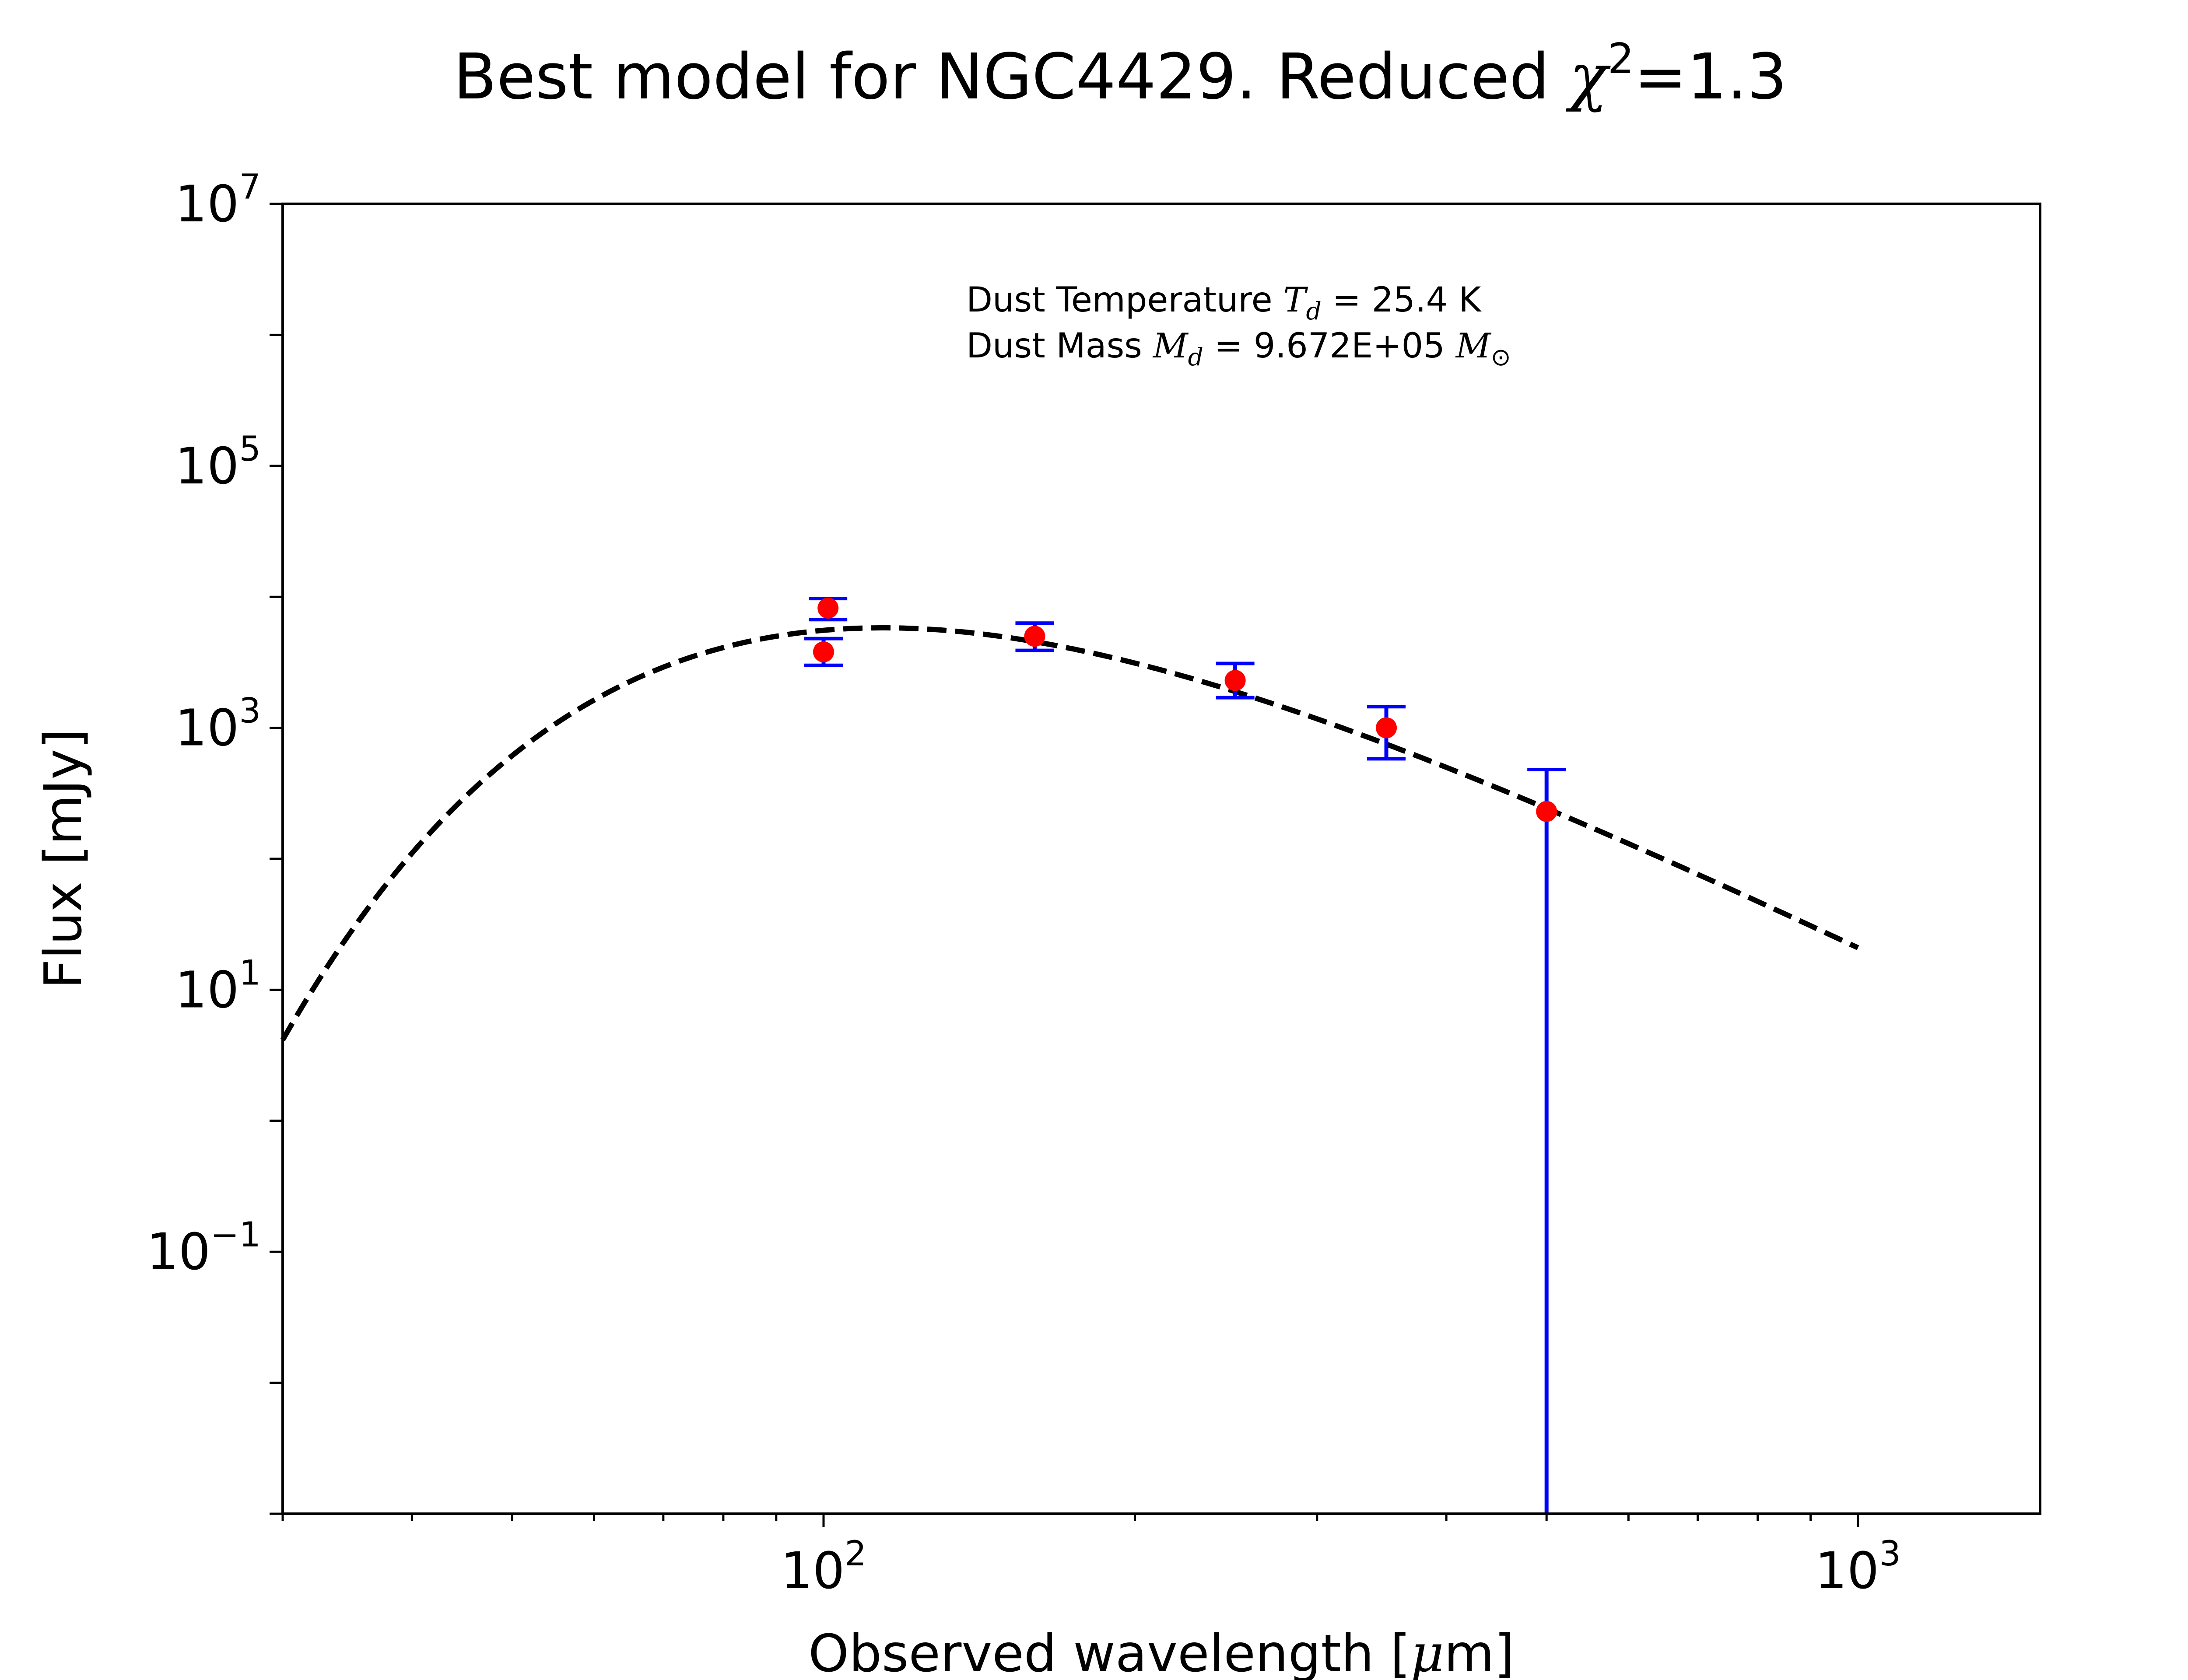 The width and height of the screenshot is (2188, 1680). What do you see at coordinates (218, 201) in the screenshot?
I see `y-tick-label: 10⁷` at bounding box center [218, 201].